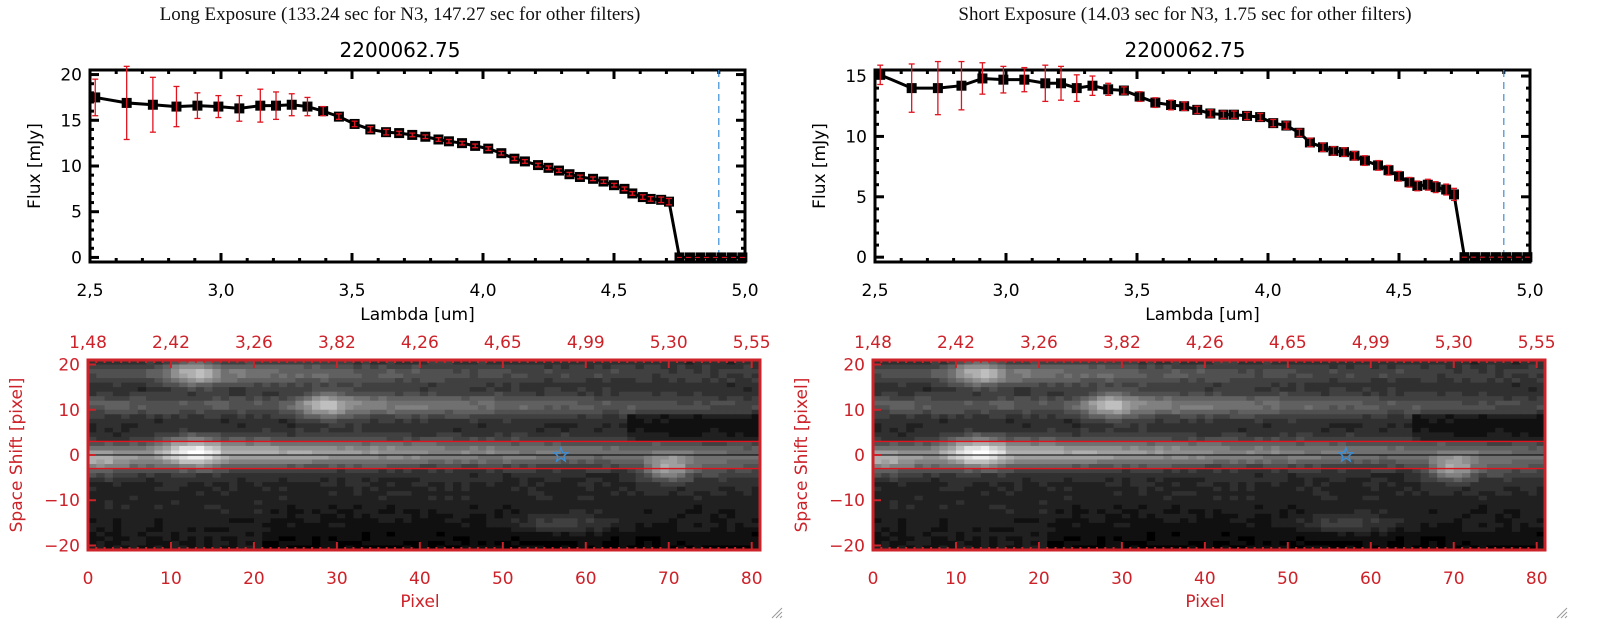  I want to click on y-tick-label: 0, so click(74, 456).